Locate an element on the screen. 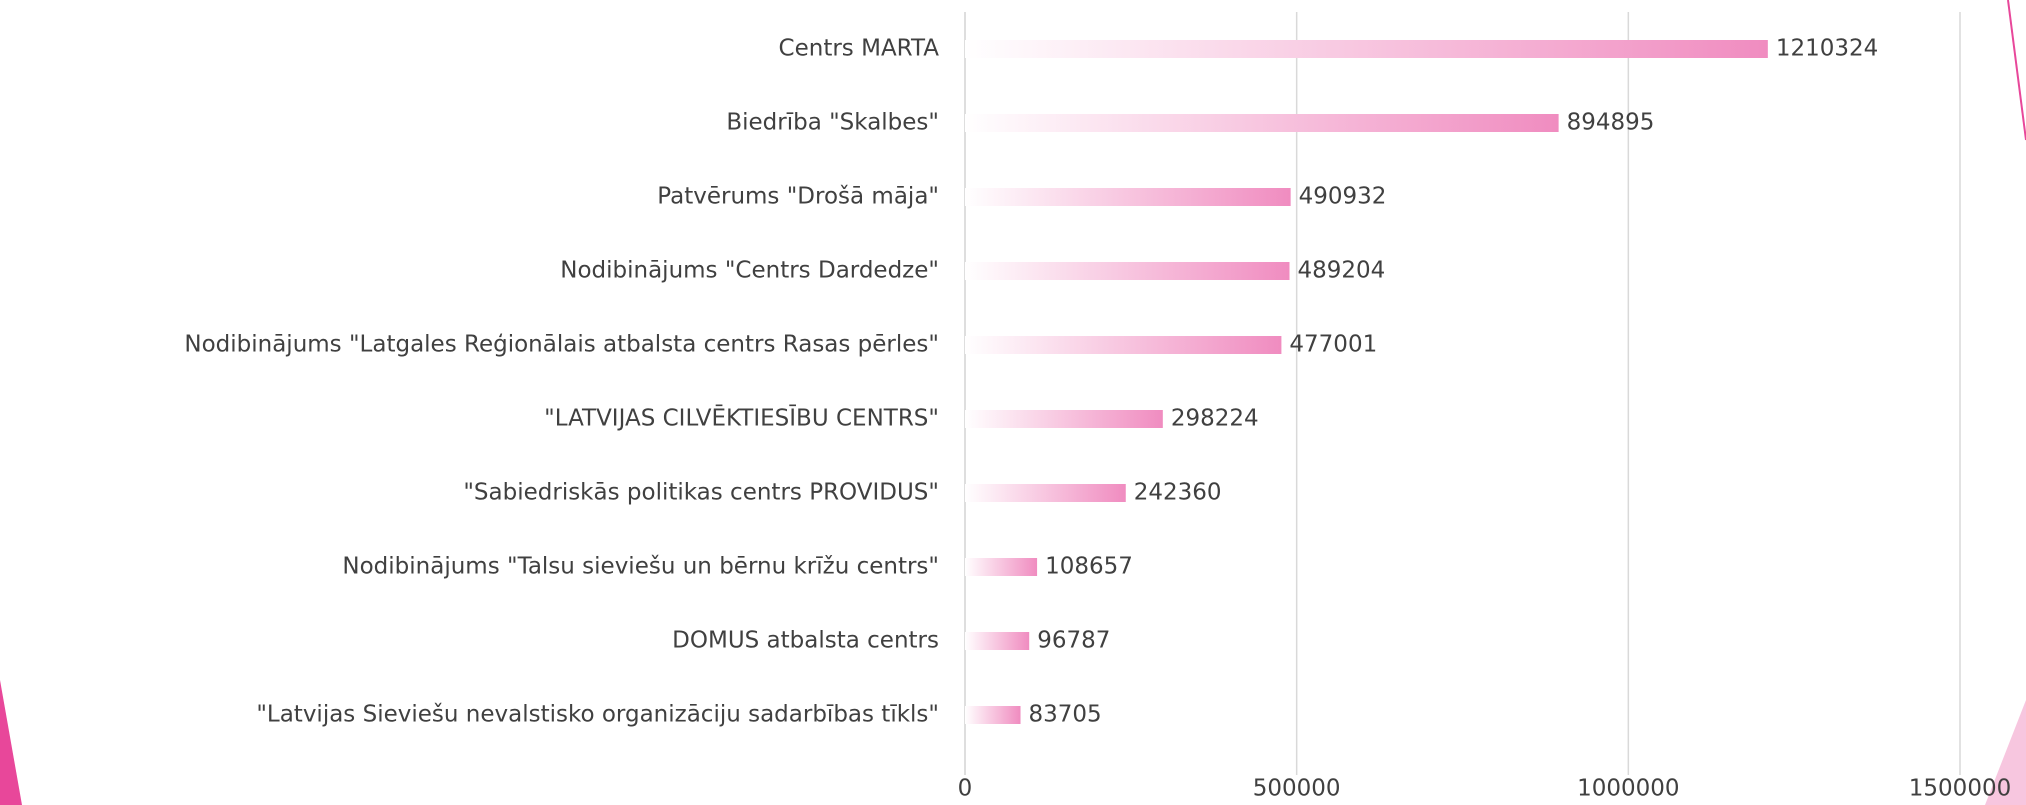 This screenshot has width=2026, height=805. value-label: 83705 is located at coordinates (1065, 715).